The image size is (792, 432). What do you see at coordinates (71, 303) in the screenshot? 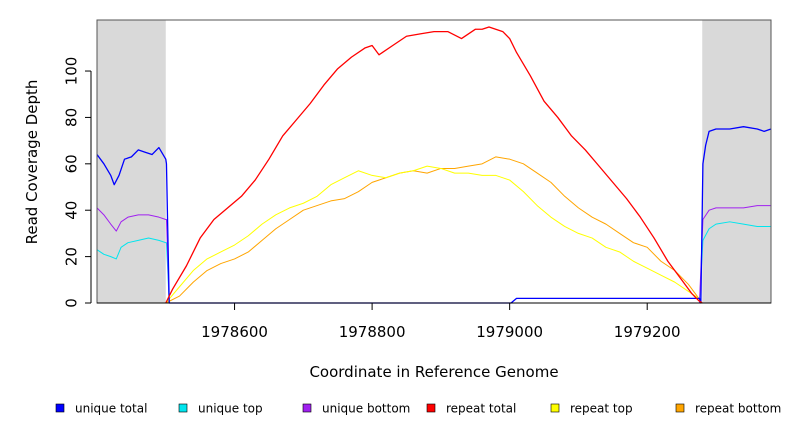
I see `y-tick-label: 0` at bounding box center [71, 303].